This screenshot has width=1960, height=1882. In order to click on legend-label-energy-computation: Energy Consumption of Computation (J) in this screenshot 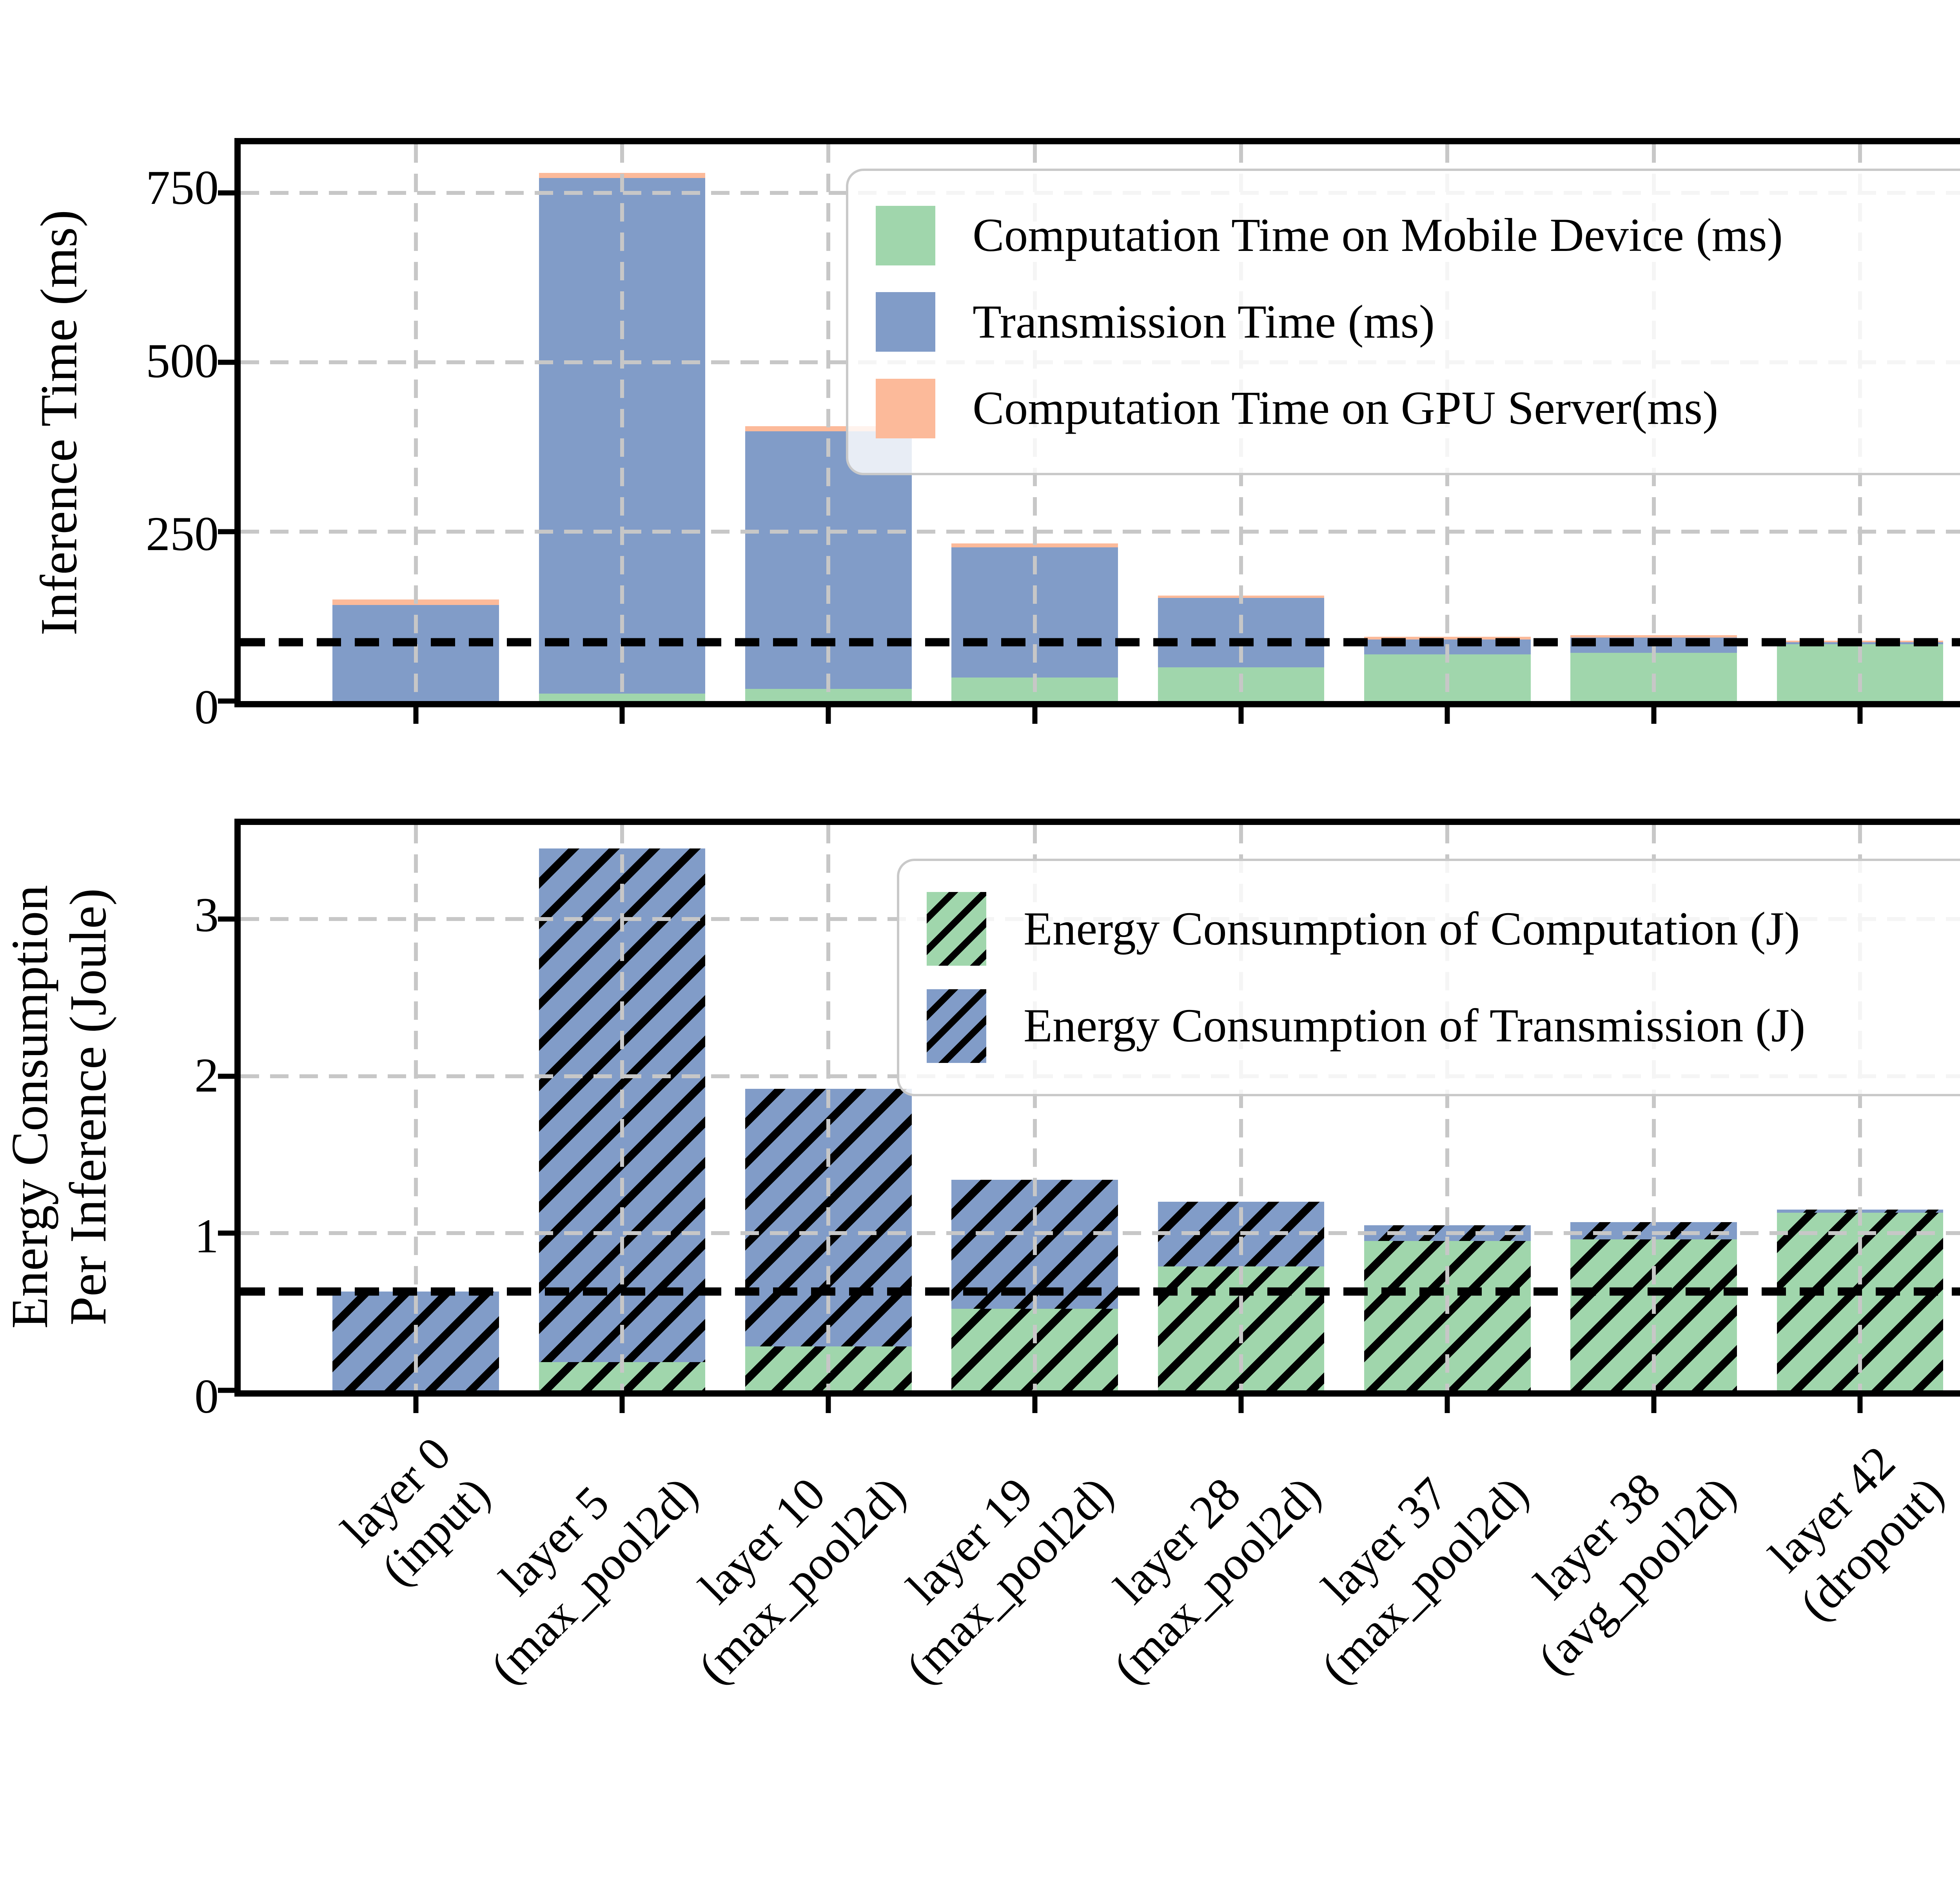, I will do `click(1412, 928)`.